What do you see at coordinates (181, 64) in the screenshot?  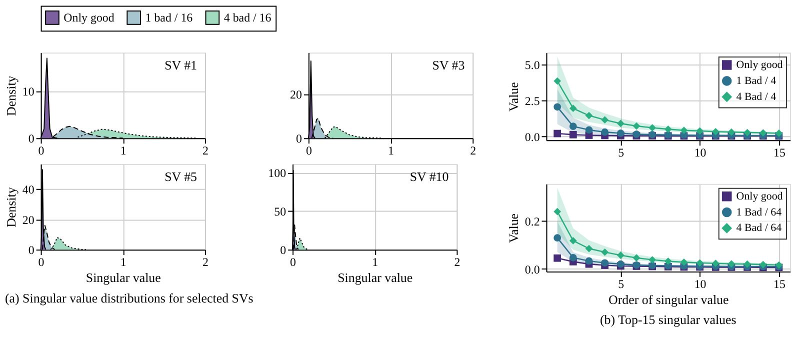 I see `annotation: SV #1` at bounding box center [181, 64].